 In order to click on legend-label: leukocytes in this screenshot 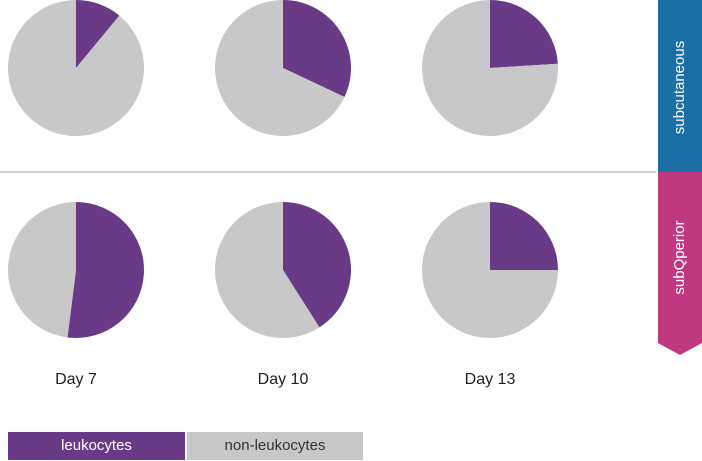, I will do `click(96, 445)`.